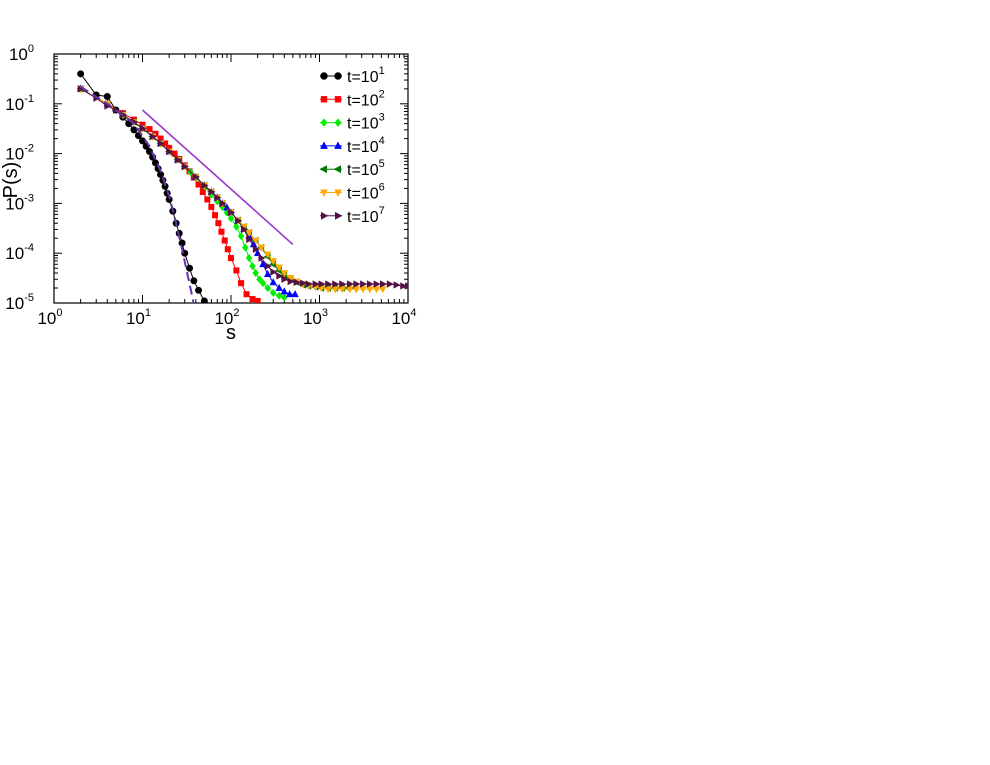 This screenshot has height=765, width=990. Describe the element at coordinates (366, 145) in the screenshot. I see `legend-label: t=104` at that location.